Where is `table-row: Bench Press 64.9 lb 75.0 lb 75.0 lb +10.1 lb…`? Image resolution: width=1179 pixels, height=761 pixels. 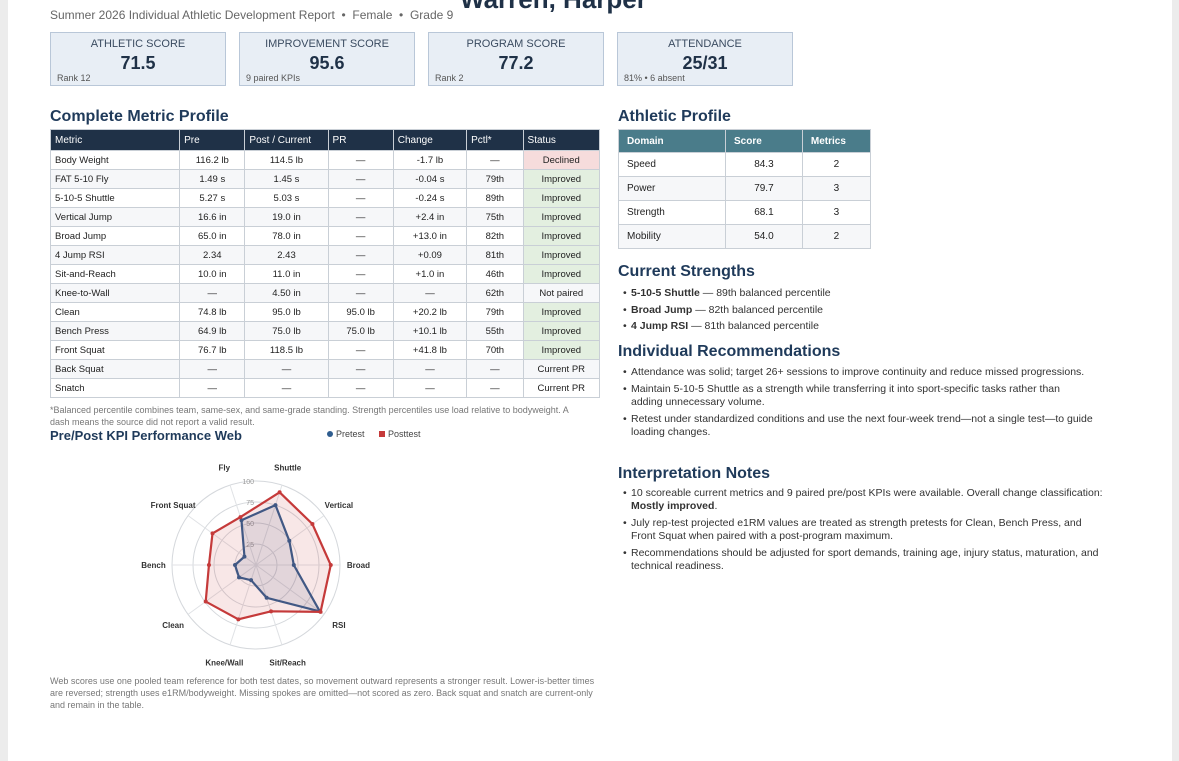 table-row: Bench Press 64.9 lb 75.0 lb 75.0 lb +10.1 lb… is located at coordinates (325, 331).